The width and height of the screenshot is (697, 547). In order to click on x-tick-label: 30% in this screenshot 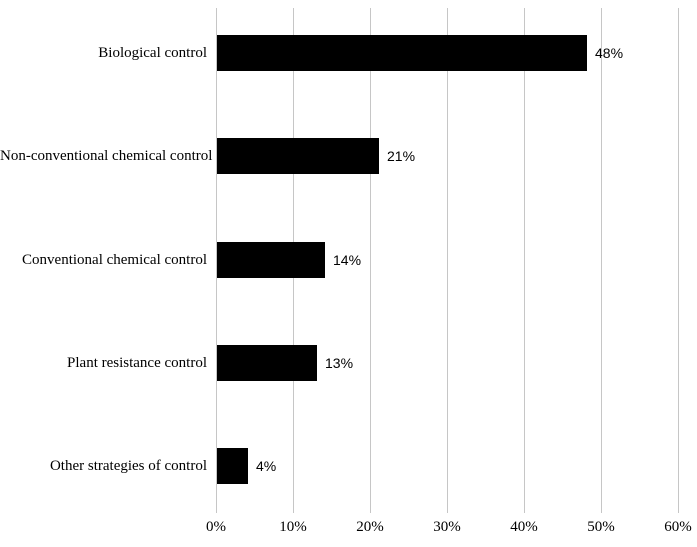, I will do `click(447, 527)`.